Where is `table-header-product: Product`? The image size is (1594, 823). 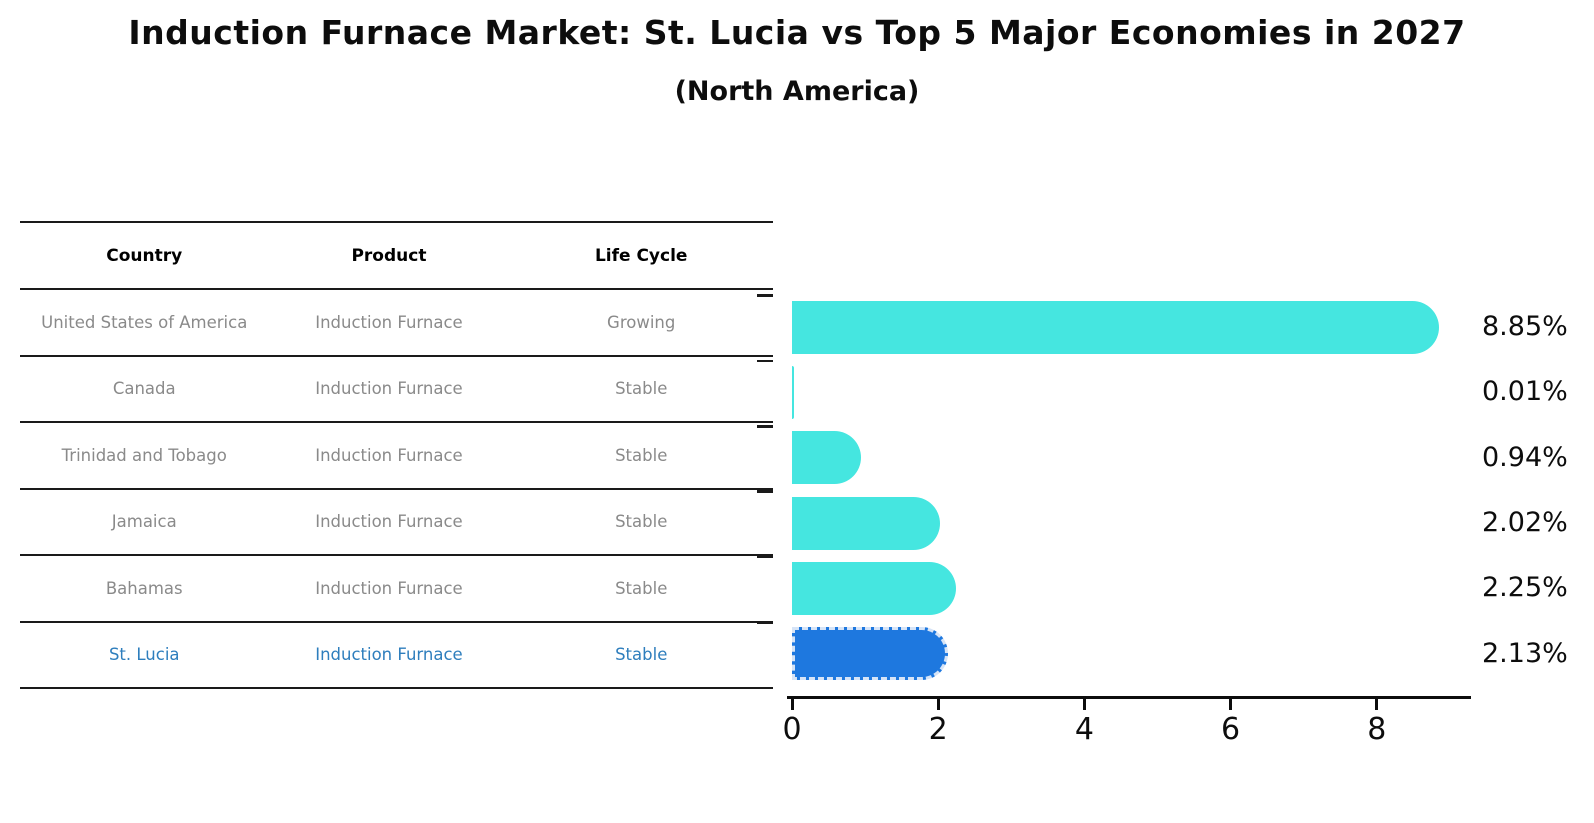
table-header-product: Product is located at coordinates (389, 255).